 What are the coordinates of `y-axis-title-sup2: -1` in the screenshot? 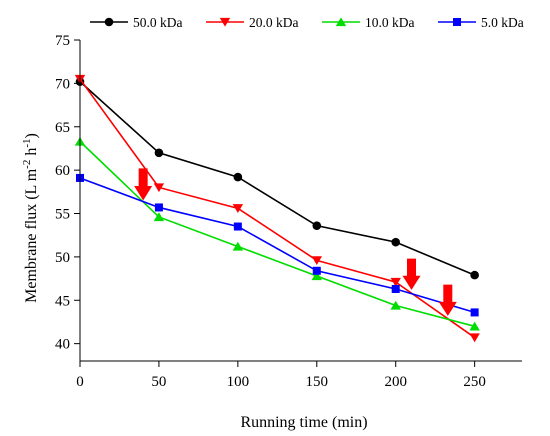 It's located at (27, 142).